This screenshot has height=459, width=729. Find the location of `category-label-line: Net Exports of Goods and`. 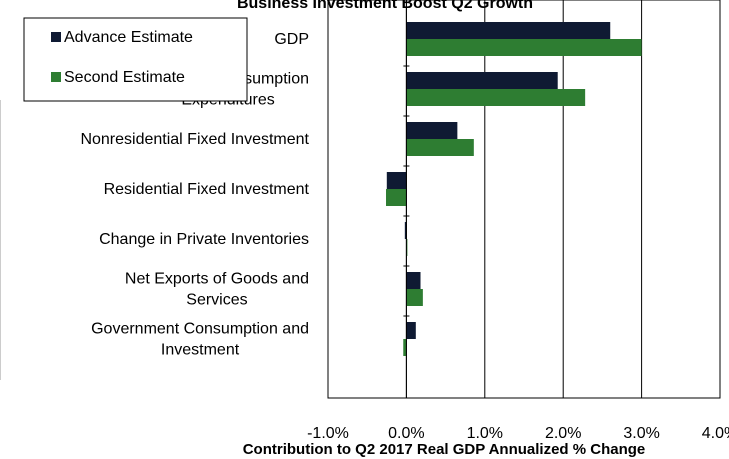

category-label-line: Net Exports of Goods and is located at coordinates (217, 279).